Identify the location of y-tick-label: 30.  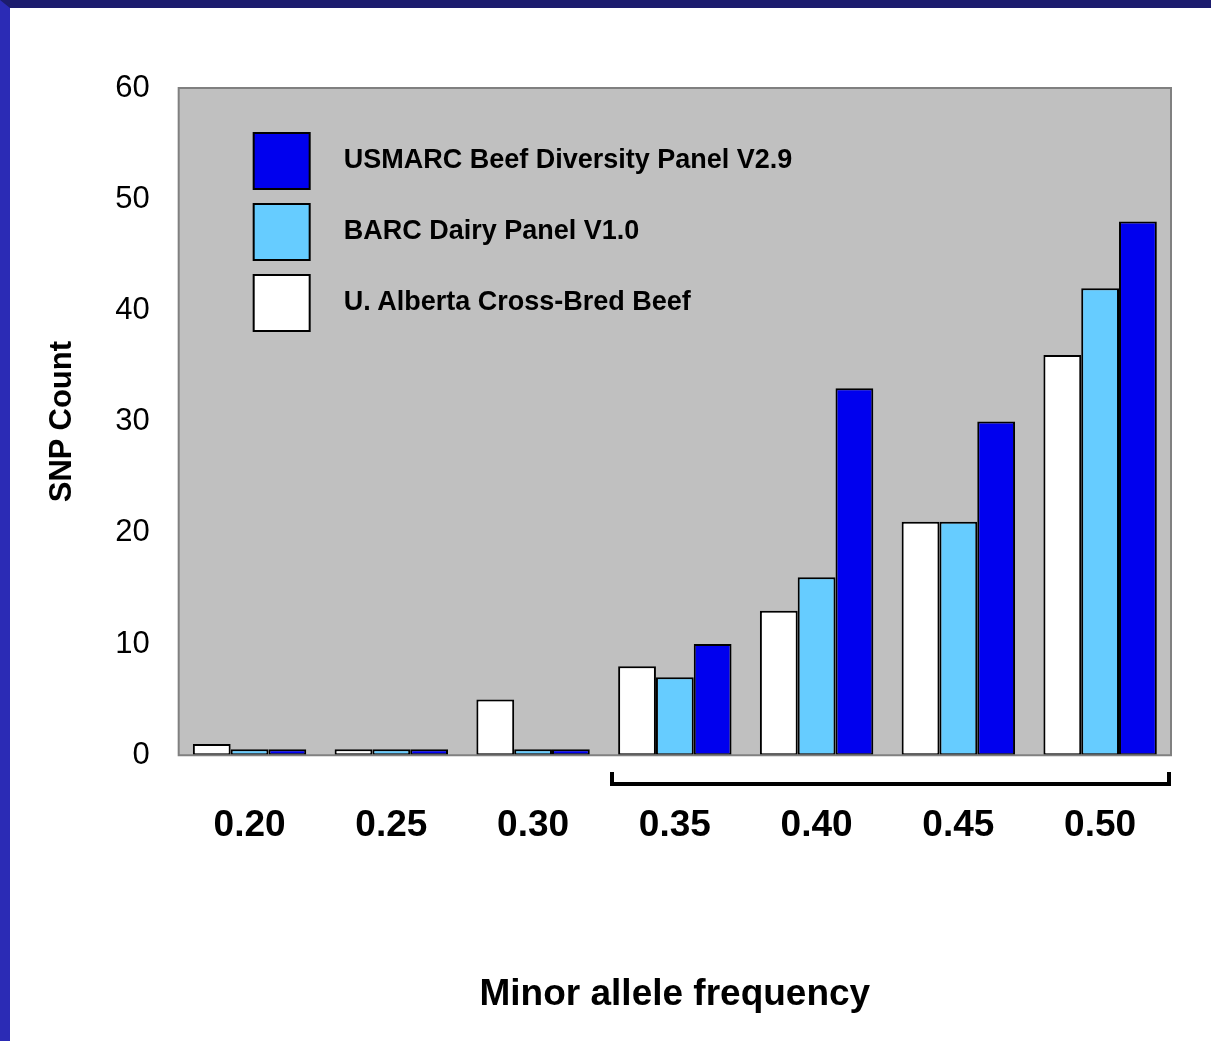
(132, 420).